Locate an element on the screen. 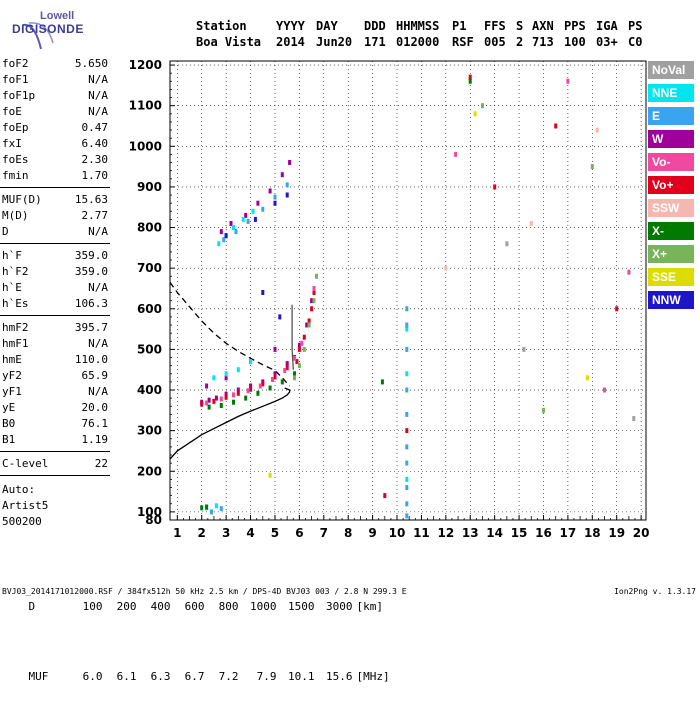 The width and height of the screenshot is (700, 712). header-label-ffs: FFS is located at coordinates (495, 26).